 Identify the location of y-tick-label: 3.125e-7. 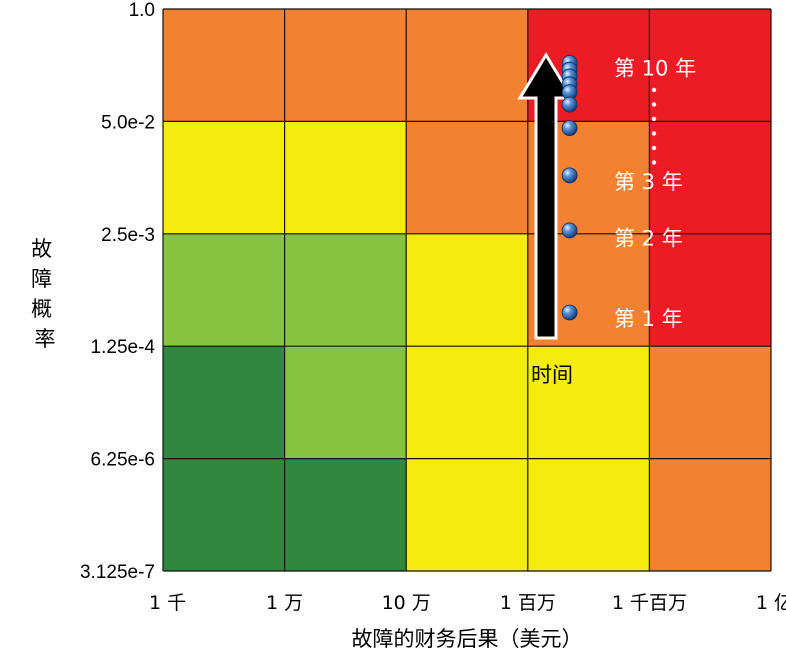
(117, 572).